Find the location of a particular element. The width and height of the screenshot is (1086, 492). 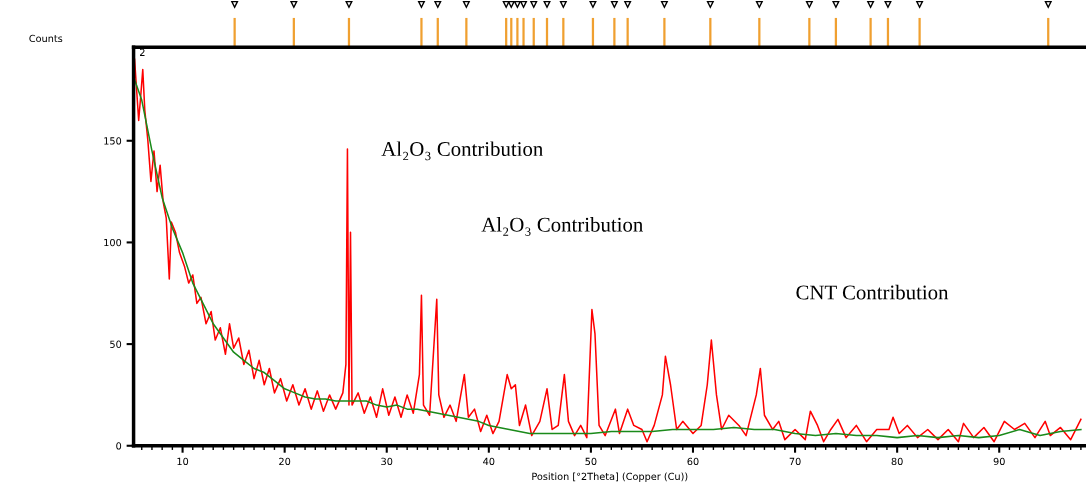

y-tick-label: 0 is located at coordinates (119, 446).